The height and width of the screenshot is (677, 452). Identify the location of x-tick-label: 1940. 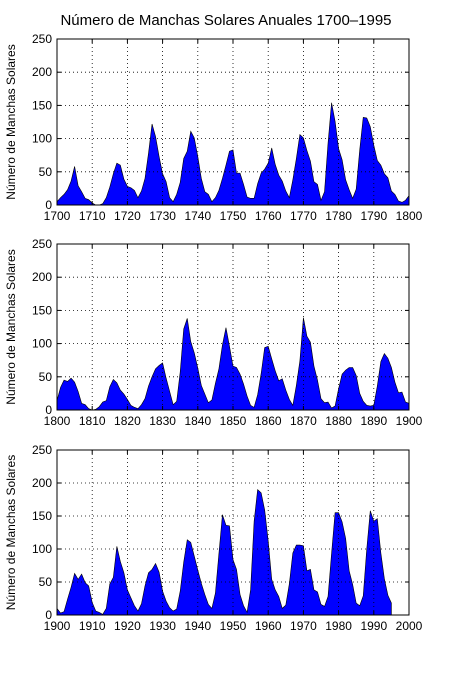
(197, 626).